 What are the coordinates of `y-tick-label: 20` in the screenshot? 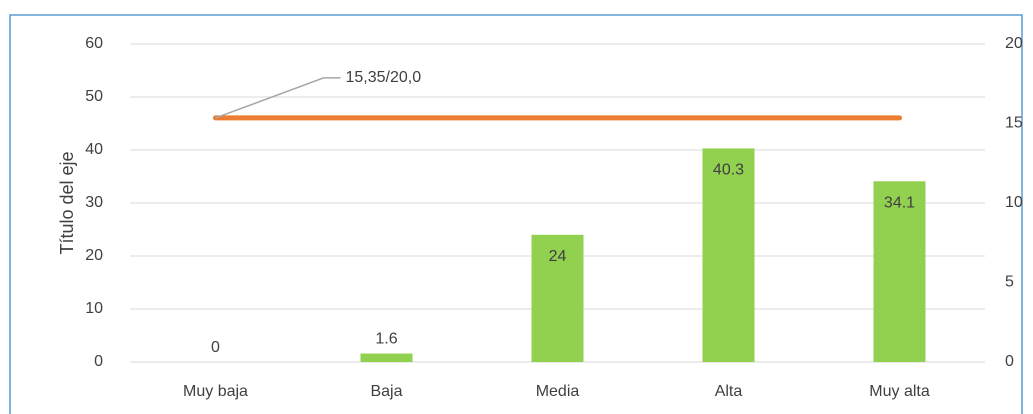 It's located at (94, 255).